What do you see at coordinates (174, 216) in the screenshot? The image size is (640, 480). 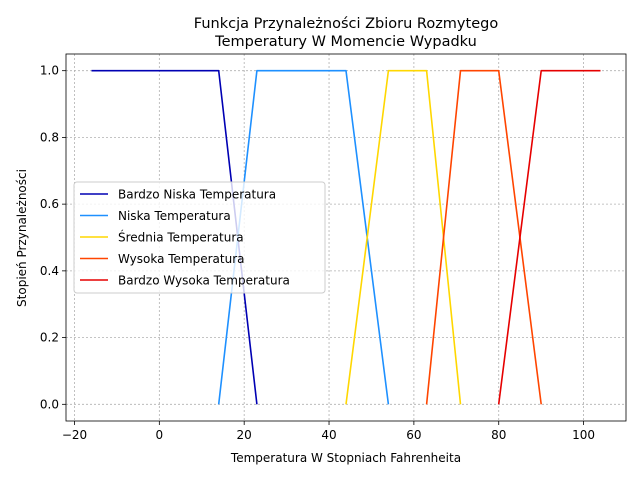 I see `legend-label-2: Niska Temperatura` at bounding box center [174, 216].